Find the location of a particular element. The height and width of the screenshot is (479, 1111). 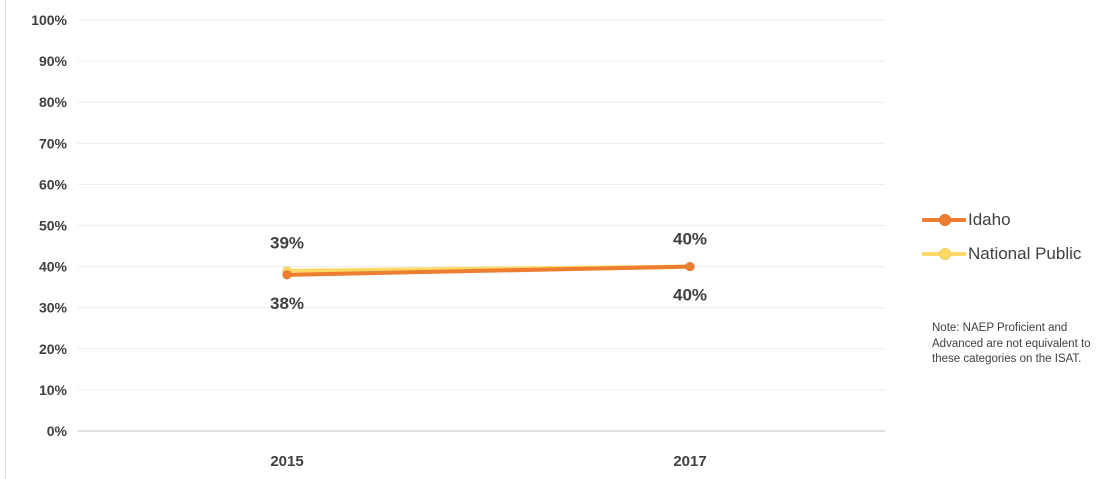

y-tick-label-60: 60% is located at coordinates (53, 184).